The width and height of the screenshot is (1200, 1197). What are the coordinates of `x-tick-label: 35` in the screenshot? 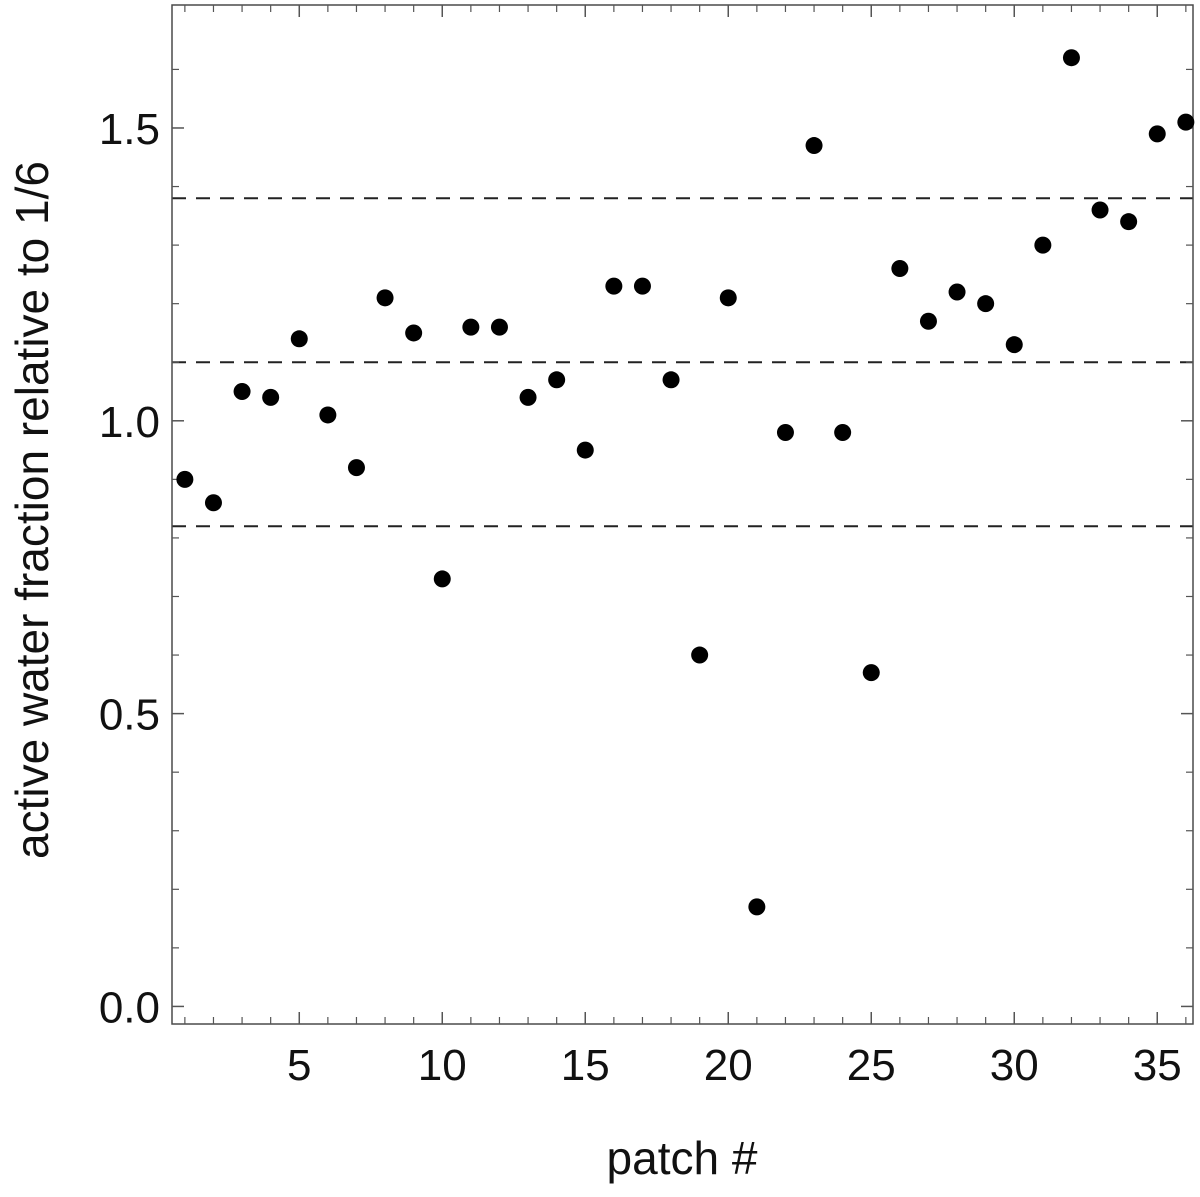 It's located at (1157, 1065).